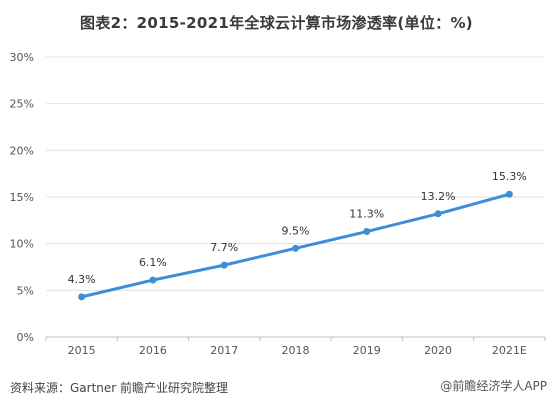 Image resolution: width=553 pixels, height=407 pixels. I want to click on y-tick-label: 25%, so click(22, 104).